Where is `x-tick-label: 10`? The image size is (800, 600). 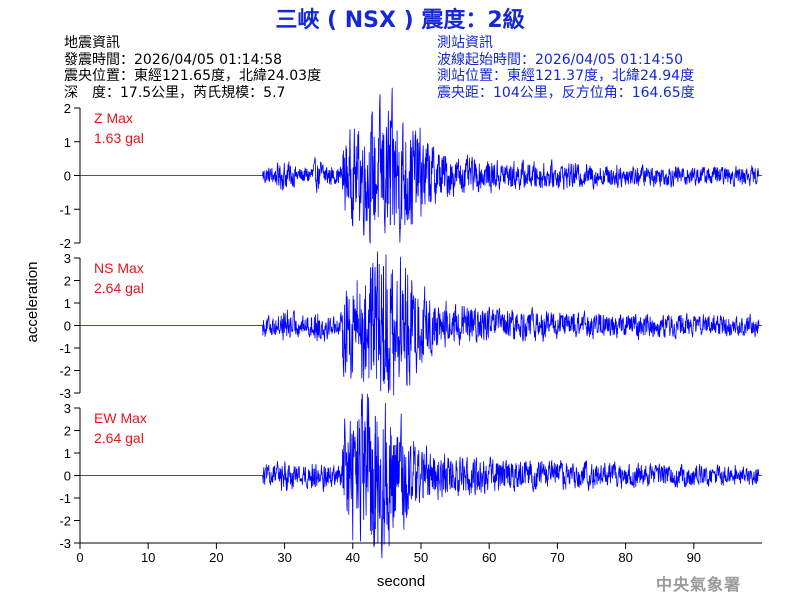 x-tick-label: 10 is located at coordinates (148, 557).